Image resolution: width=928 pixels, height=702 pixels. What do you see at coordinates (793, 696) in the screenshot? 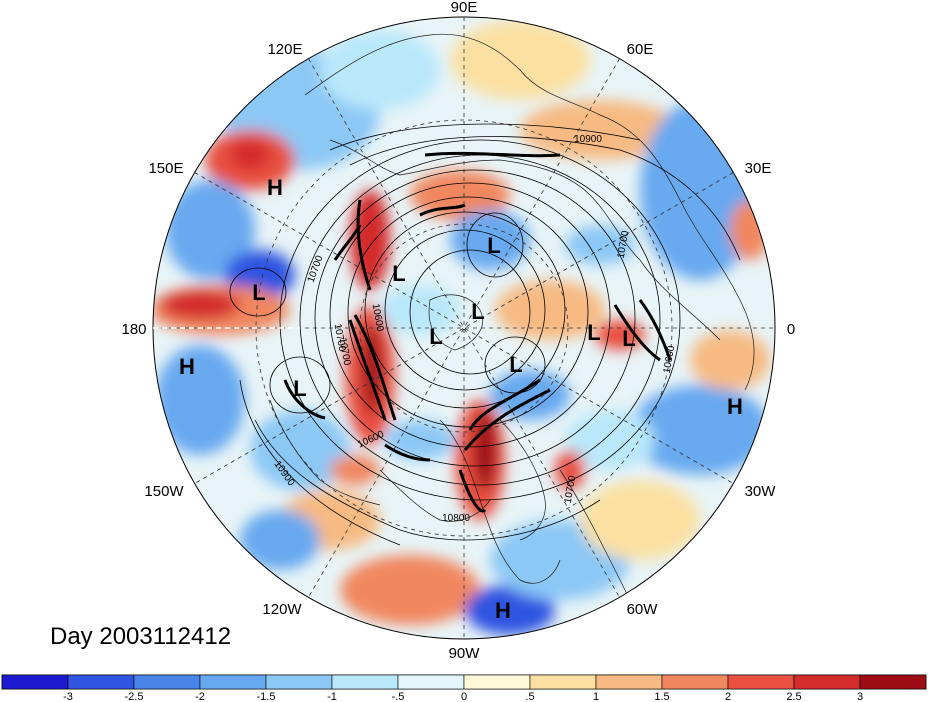
I see `colorbar-tick-label: 2.5` at bounding box center [793, 696].